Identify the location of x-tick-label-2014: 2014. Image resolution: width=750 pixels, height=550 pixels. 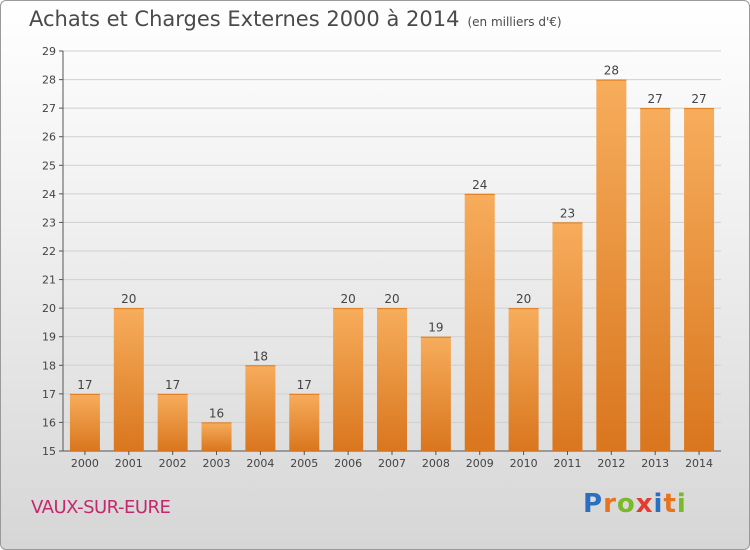
(699, 463).